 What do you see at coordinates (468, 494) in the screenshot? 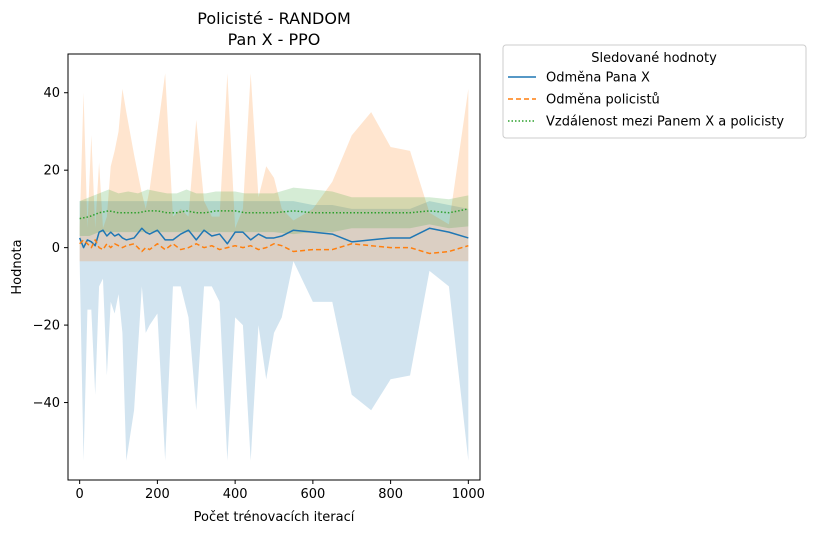
I see `x-tick-label: 1000` at bounding box center [468, 494].